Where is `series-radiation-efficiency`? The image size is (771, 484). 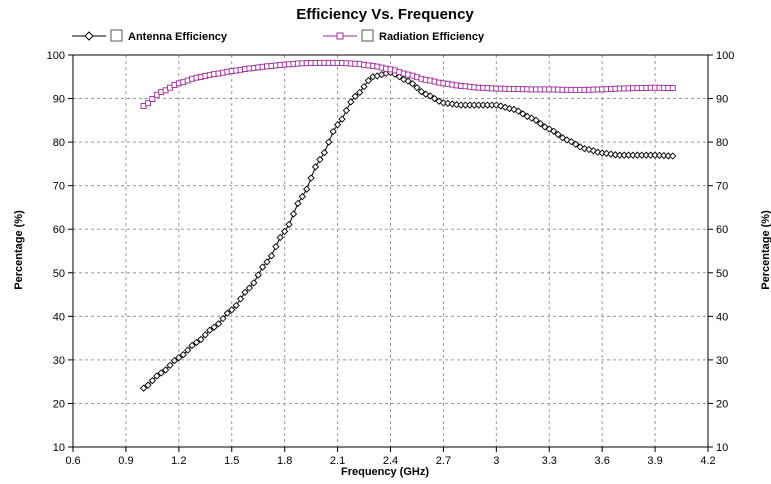
series-radiation-efficiency is located at coordinates (408, 84).